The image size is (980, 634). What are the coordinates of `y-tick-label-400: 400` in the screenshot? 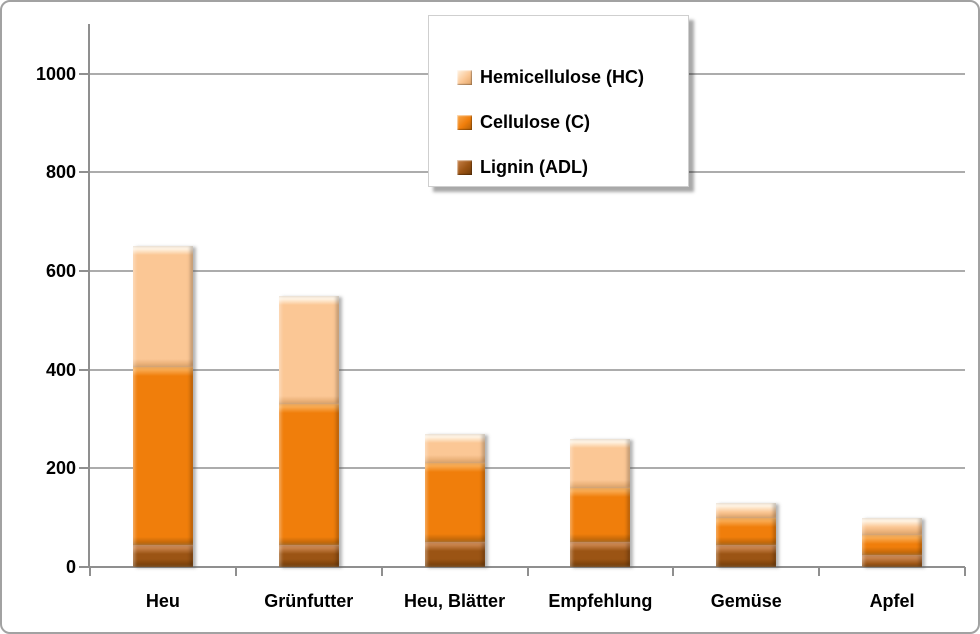 It's located at (60, 369).